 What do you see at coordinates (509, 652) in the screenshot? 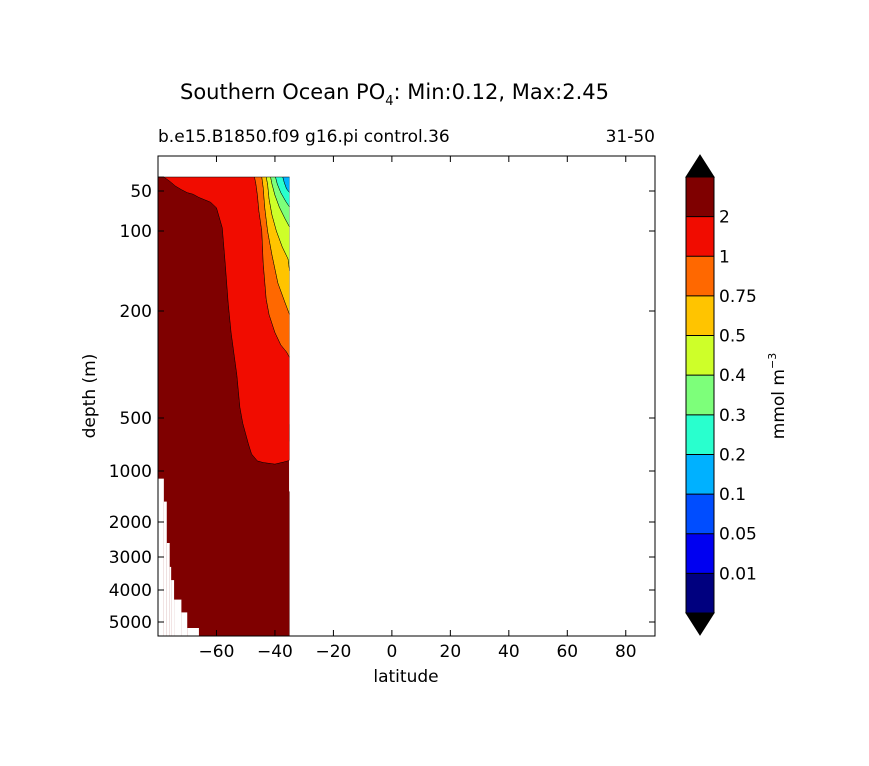
I see `x-tick-label: 40` at bounding box center [509, 652].